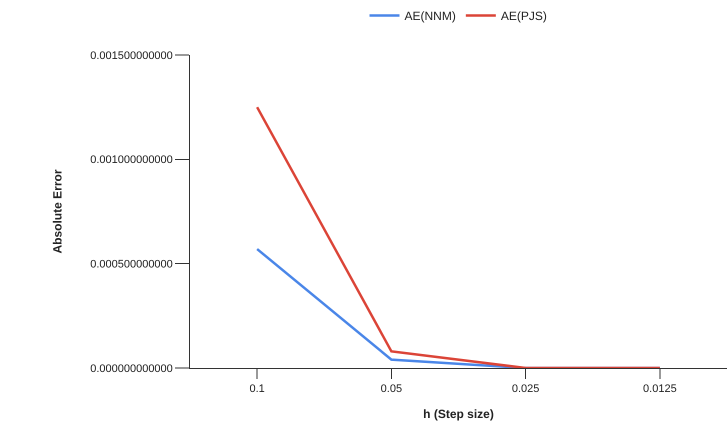 Image resolution: width=727 pixels, height=443 pixels. I want to click on y-tick-label: 0.000500000000, so click(131, 264).